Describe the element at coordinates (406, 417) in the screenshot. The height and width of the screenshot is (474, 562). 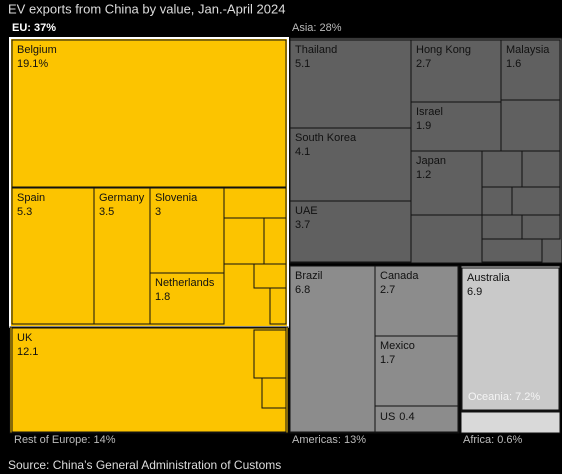
I see `cell-value: 0.4` at that location.